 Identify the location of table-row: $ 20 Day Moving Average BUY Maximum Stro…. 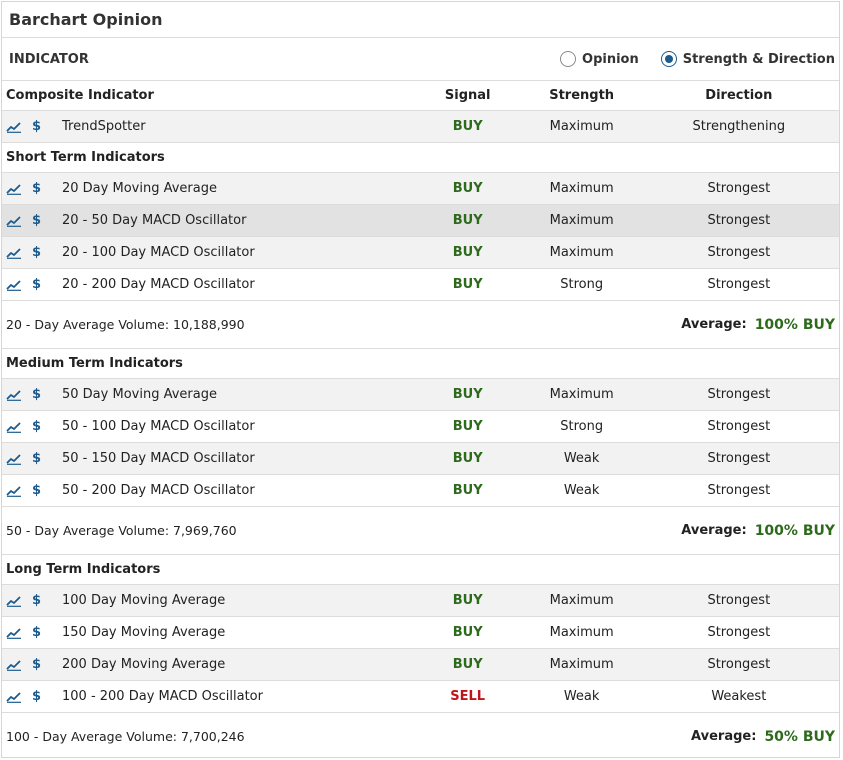
(420, 189).